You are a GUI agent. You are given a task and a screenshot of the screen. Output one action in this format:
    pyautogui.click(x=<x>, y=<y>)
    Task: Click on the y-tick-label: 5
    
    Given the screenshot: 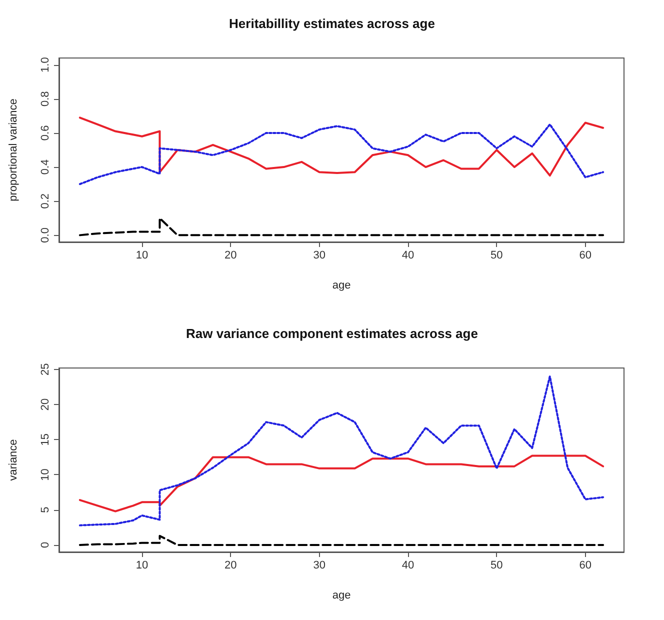 What is the action you would take?
    pyautogui.click(x=46, y=509)
    